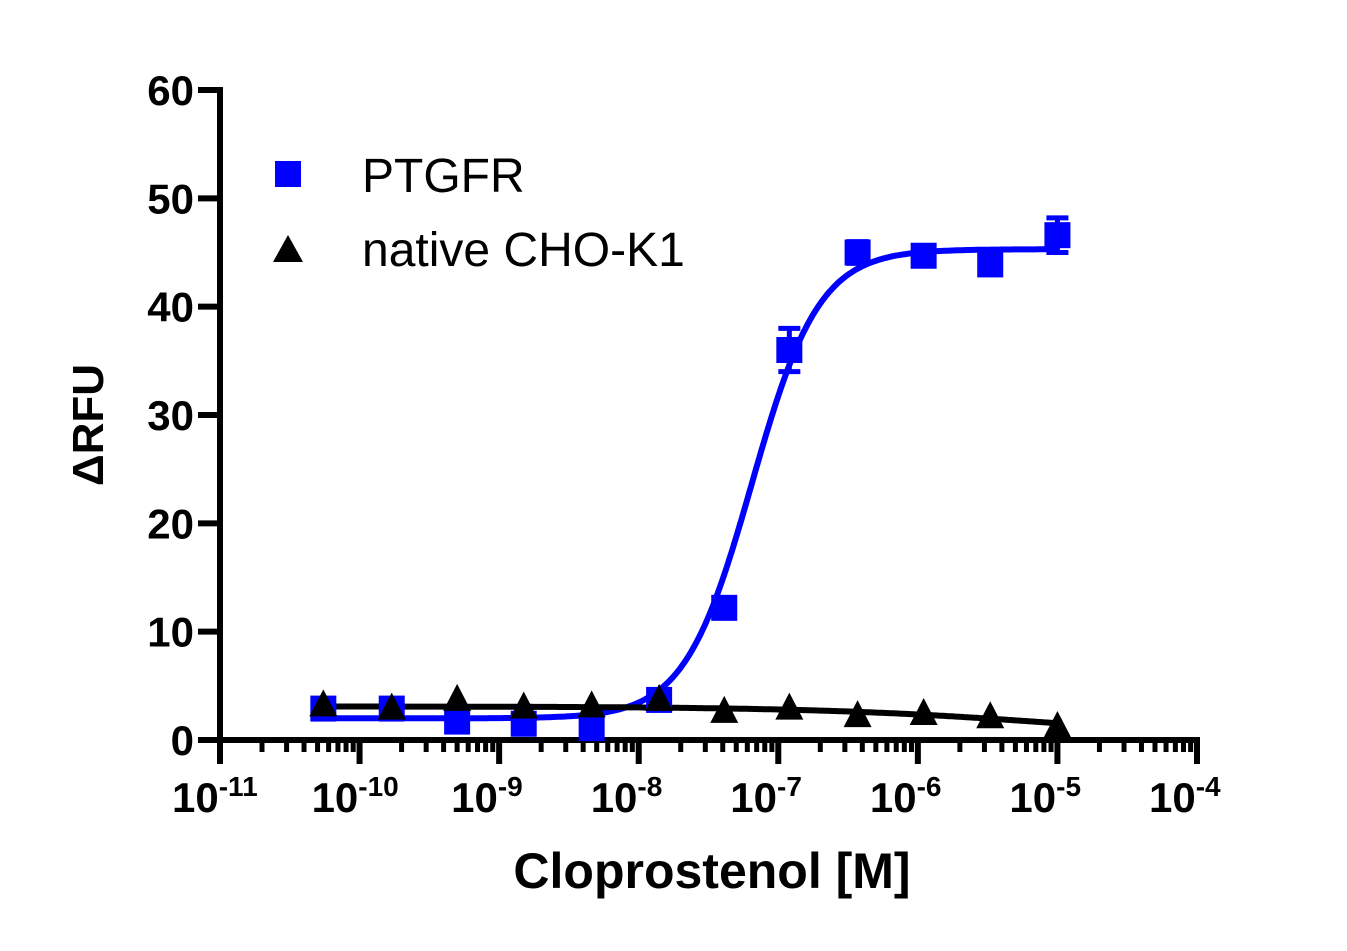  Describe the element at coordinates (627, 796) in the screenshot. I see `x-tick-label: 10⁻⁸` at that location.